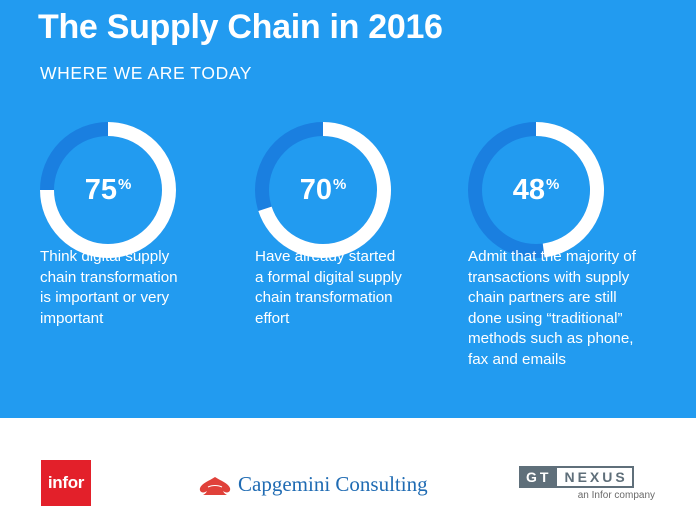 This screenshot has width=696, height=522. I want to click on description-line: Admit that the majority of, so click(552, 256).